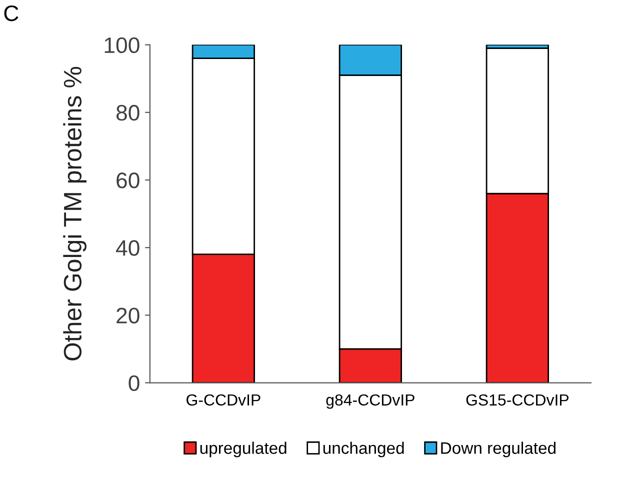 The height and width of the screenshot is (487, 630). Describe the element at coordinates (11, 13) in the screenshot. I see `text: C` at that location.